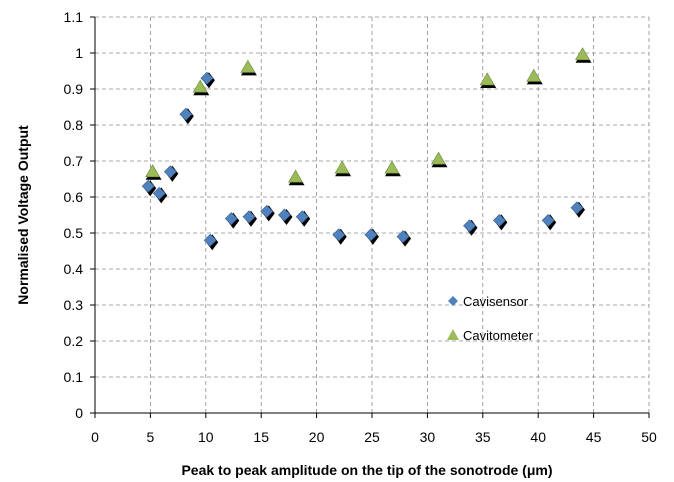 The height and width of the screenshot is (482, 674). Describe the element at coordinates (496, 301) in the screenshot. I see `legend-label-cavisensor: Cavisensor` at that location.